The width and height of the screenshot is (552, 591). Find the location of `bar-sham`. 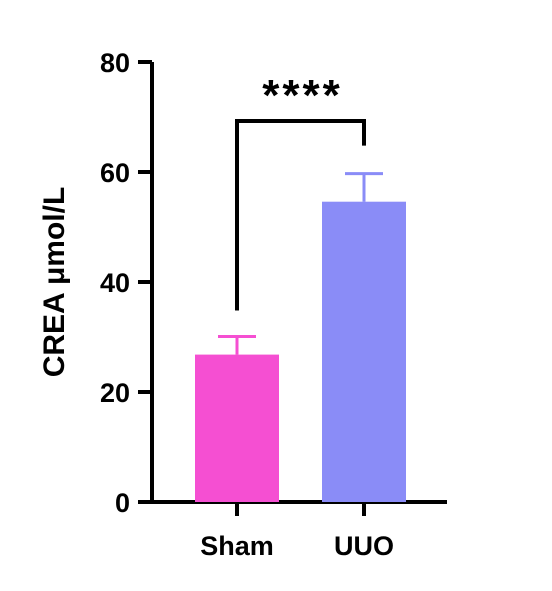

bar-sham is located at coordinates (237, 428).